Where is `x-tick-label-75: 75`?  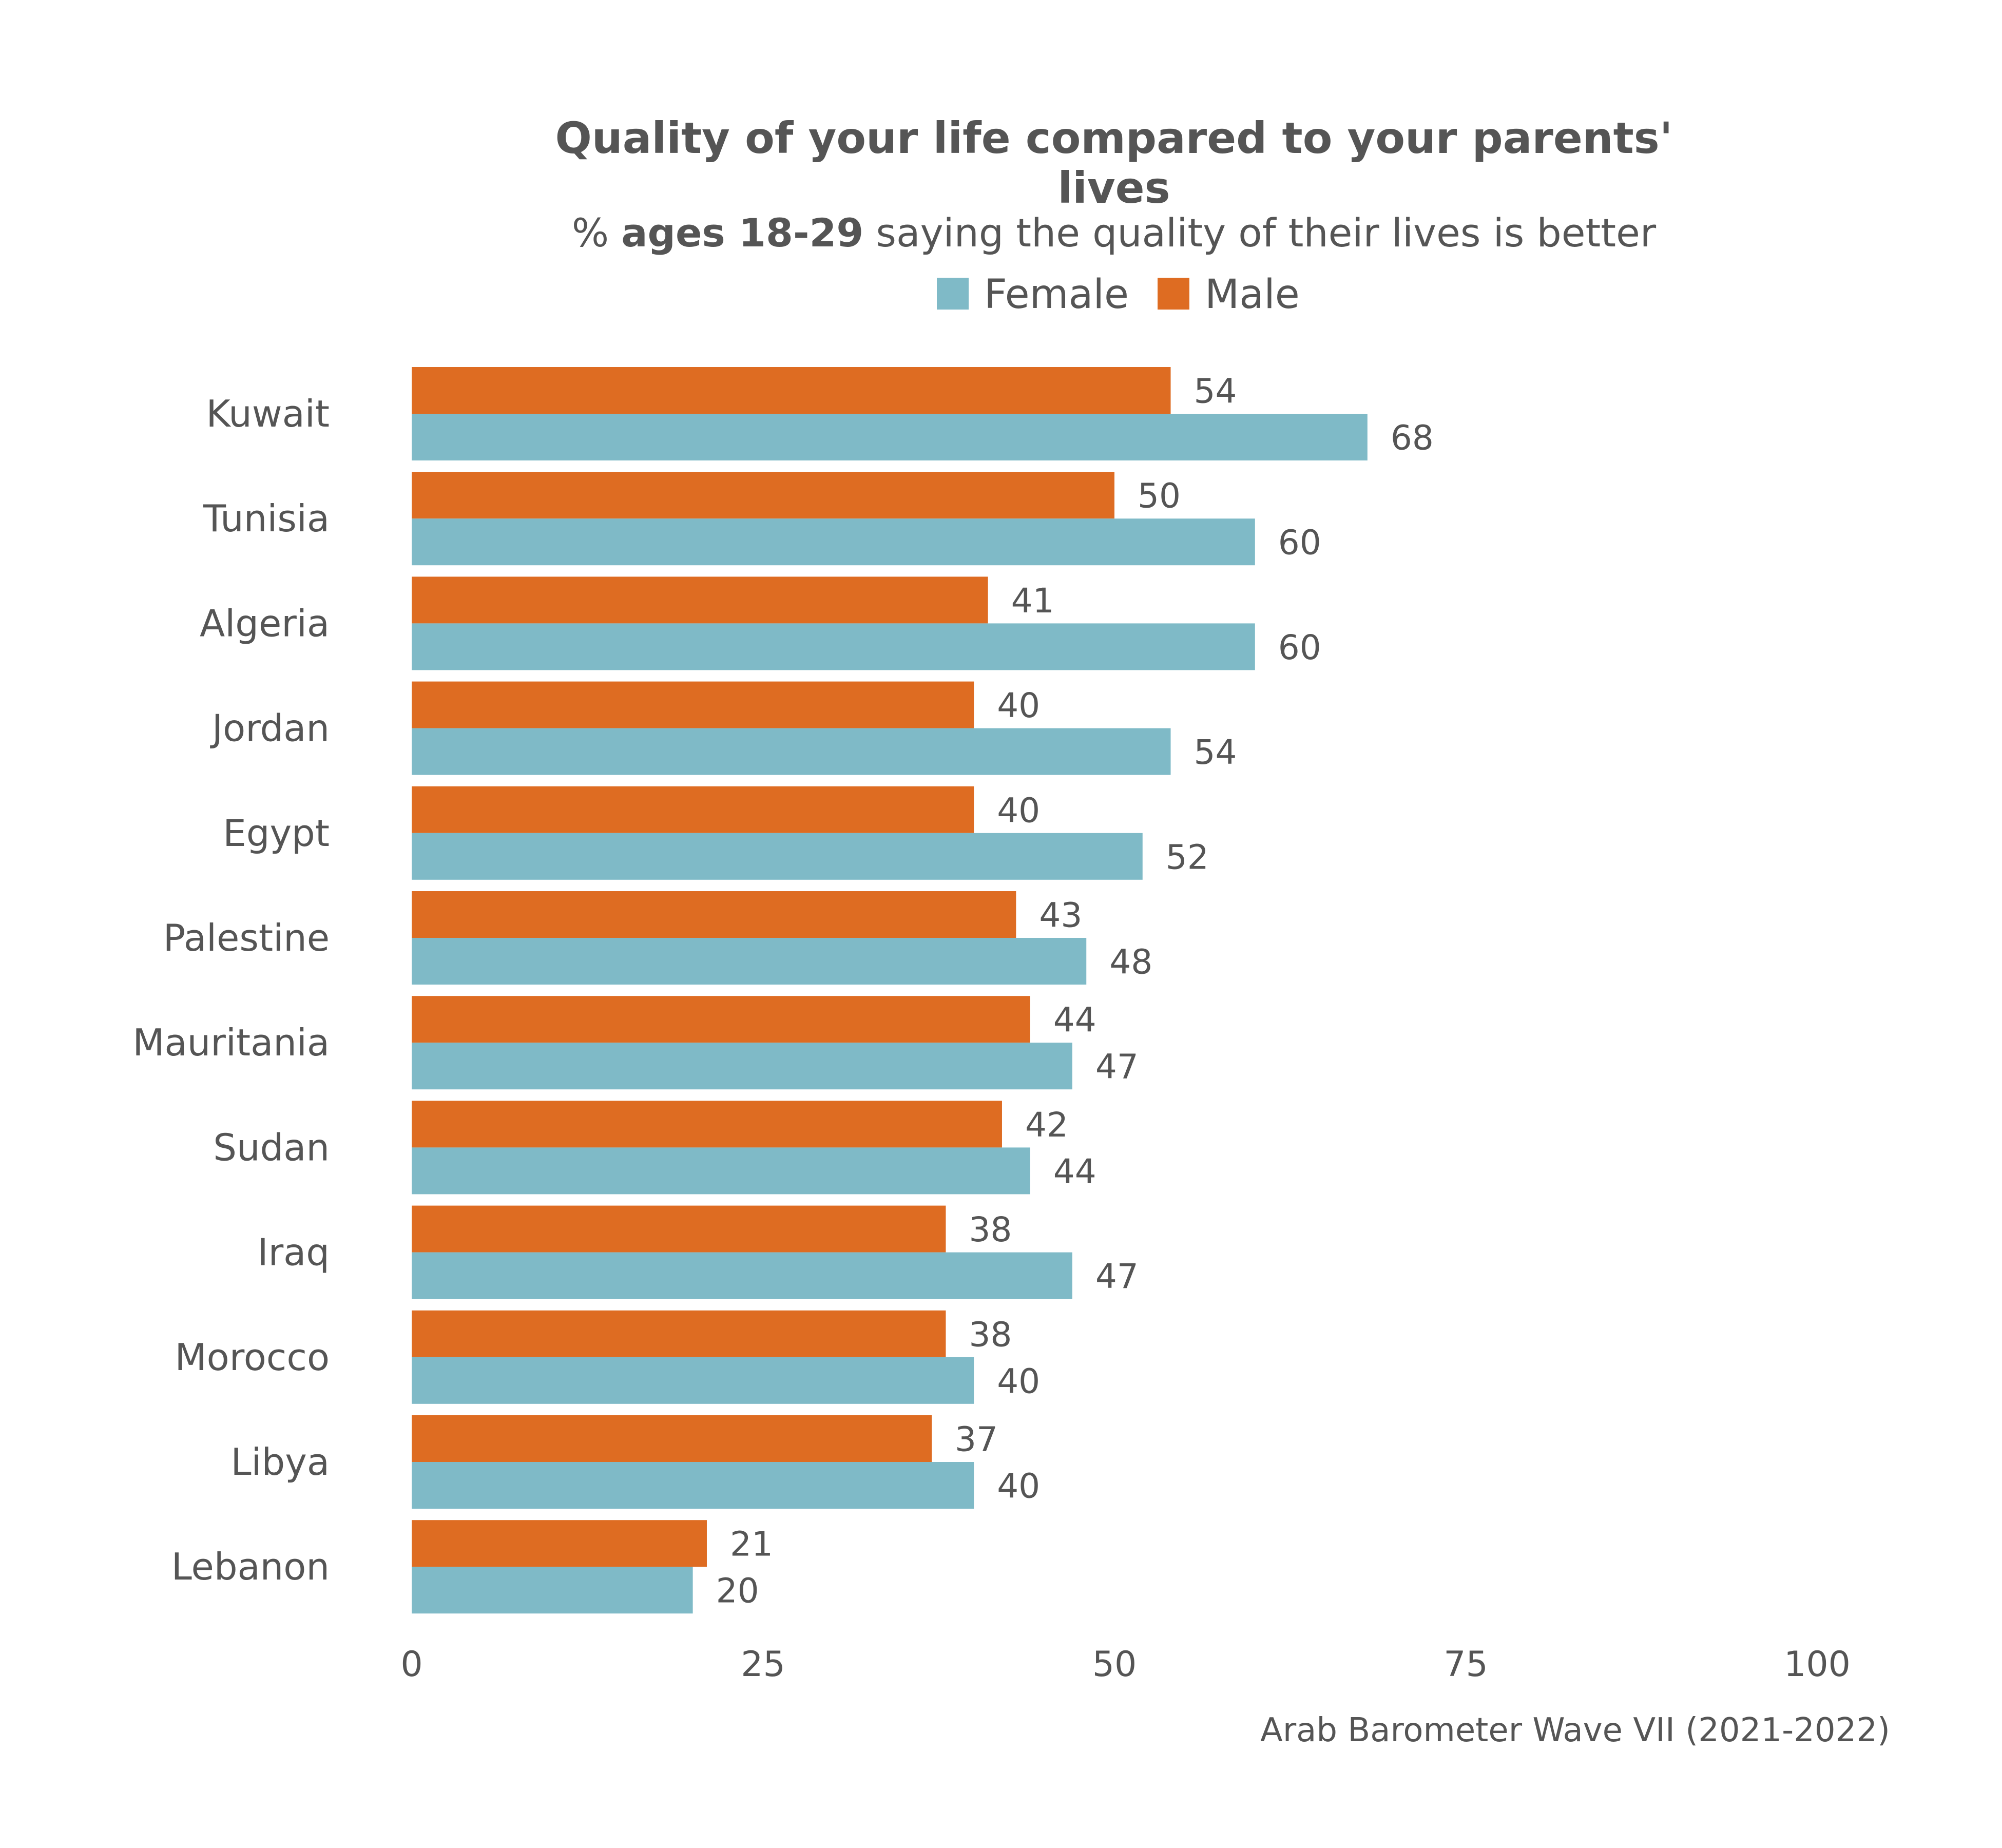
x-tick-label-75: 75 is located at coordinates (1465, 1664).